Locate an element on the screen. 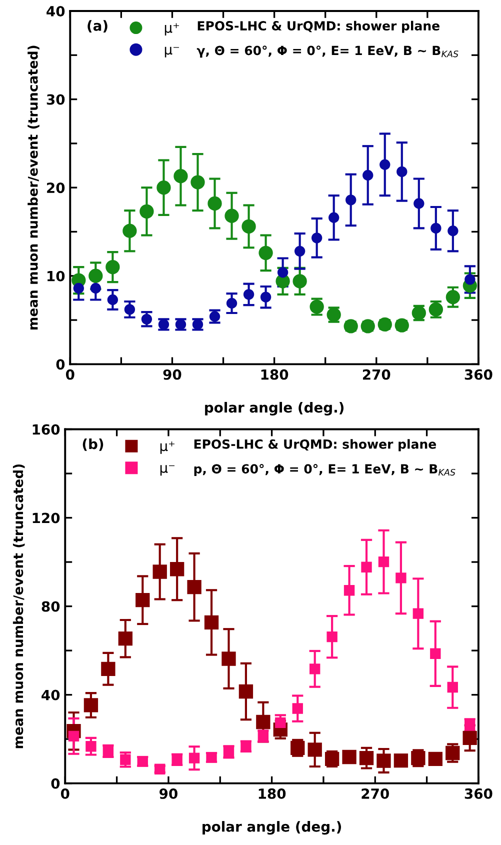 The width and height of the screenshot is (501, 845). text: (a) is located at coordinates (98, 26).